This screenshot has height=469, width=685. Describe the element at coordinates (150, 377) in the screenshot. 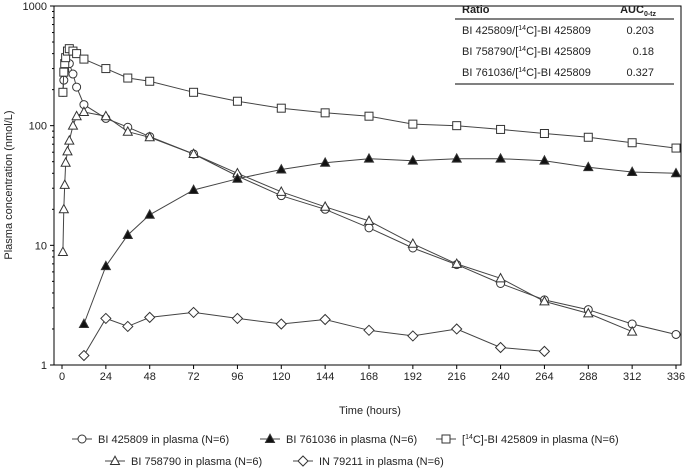

I see `x-tick-label: 48` at that location.